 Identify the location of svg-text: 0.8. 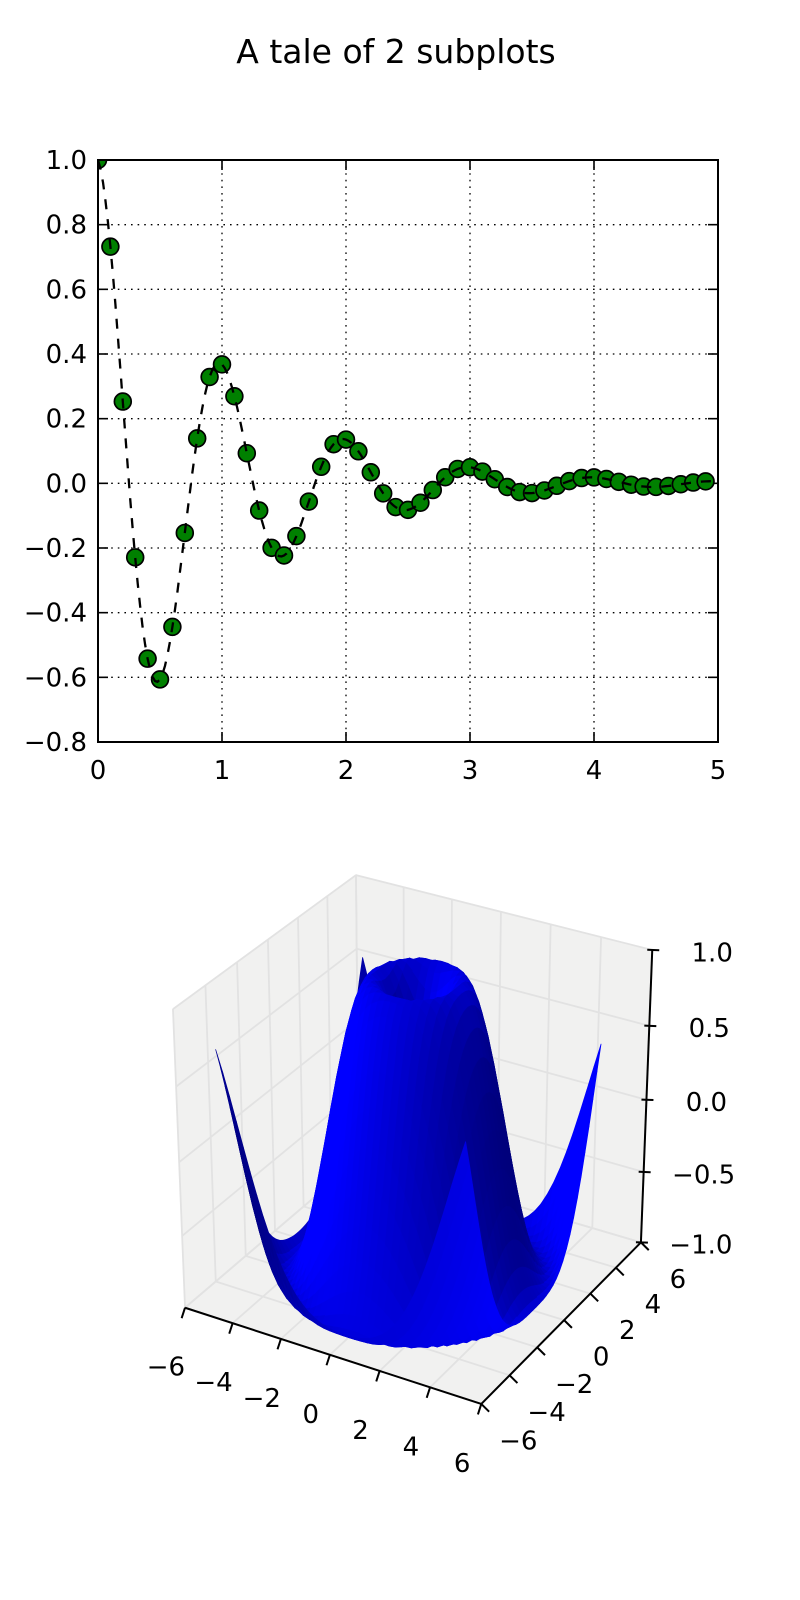
(66, 226).